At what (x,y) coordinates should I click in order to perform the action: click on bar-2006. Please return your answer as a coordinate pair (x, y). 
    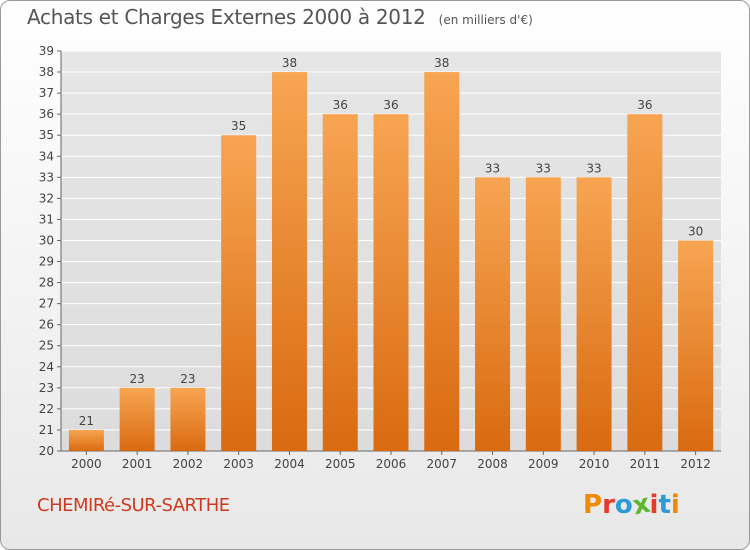
    Looking at the image, I should click on (391, 282).